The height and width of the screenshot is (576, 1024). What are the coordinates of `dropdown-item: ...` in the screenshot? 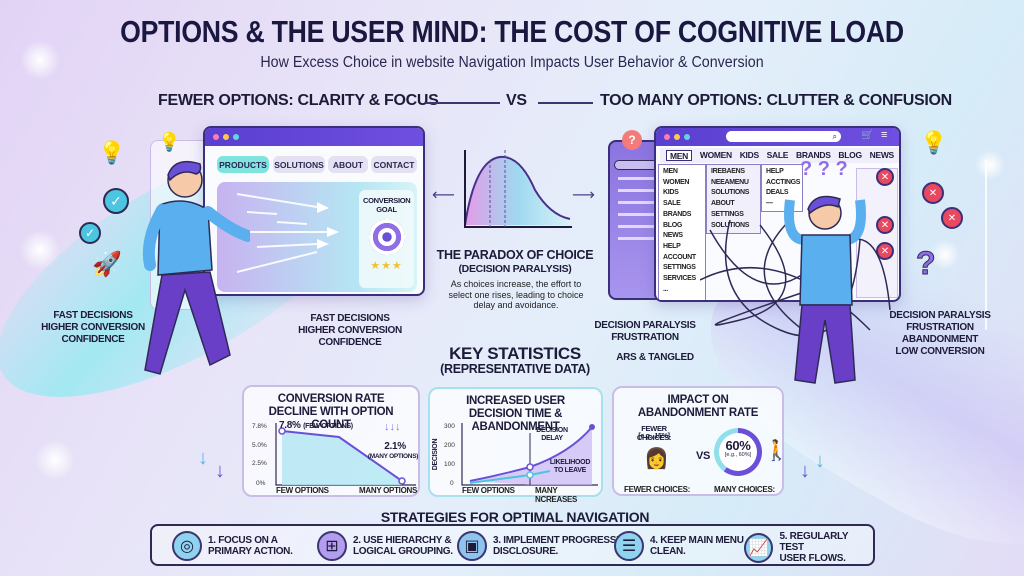 It's located at (665, 289).